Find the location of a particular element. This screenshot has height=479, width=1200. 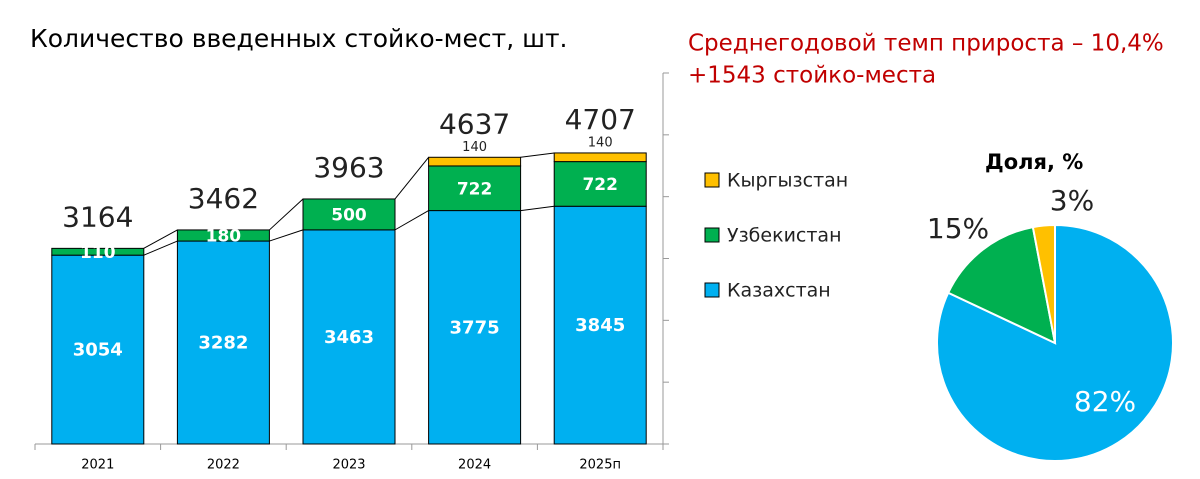

value-label: 3282 is located at coordinates (223, 343).